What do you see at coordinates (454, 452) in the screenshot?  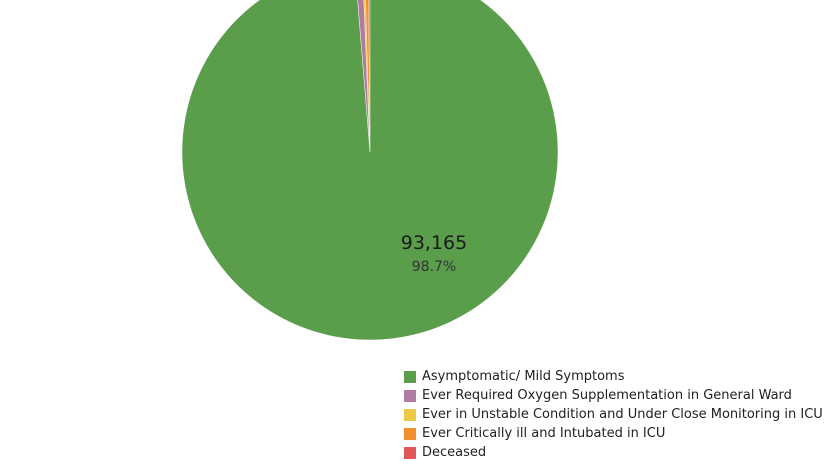 I see `legend-label: Deceased` at bounding box center [454, 452].